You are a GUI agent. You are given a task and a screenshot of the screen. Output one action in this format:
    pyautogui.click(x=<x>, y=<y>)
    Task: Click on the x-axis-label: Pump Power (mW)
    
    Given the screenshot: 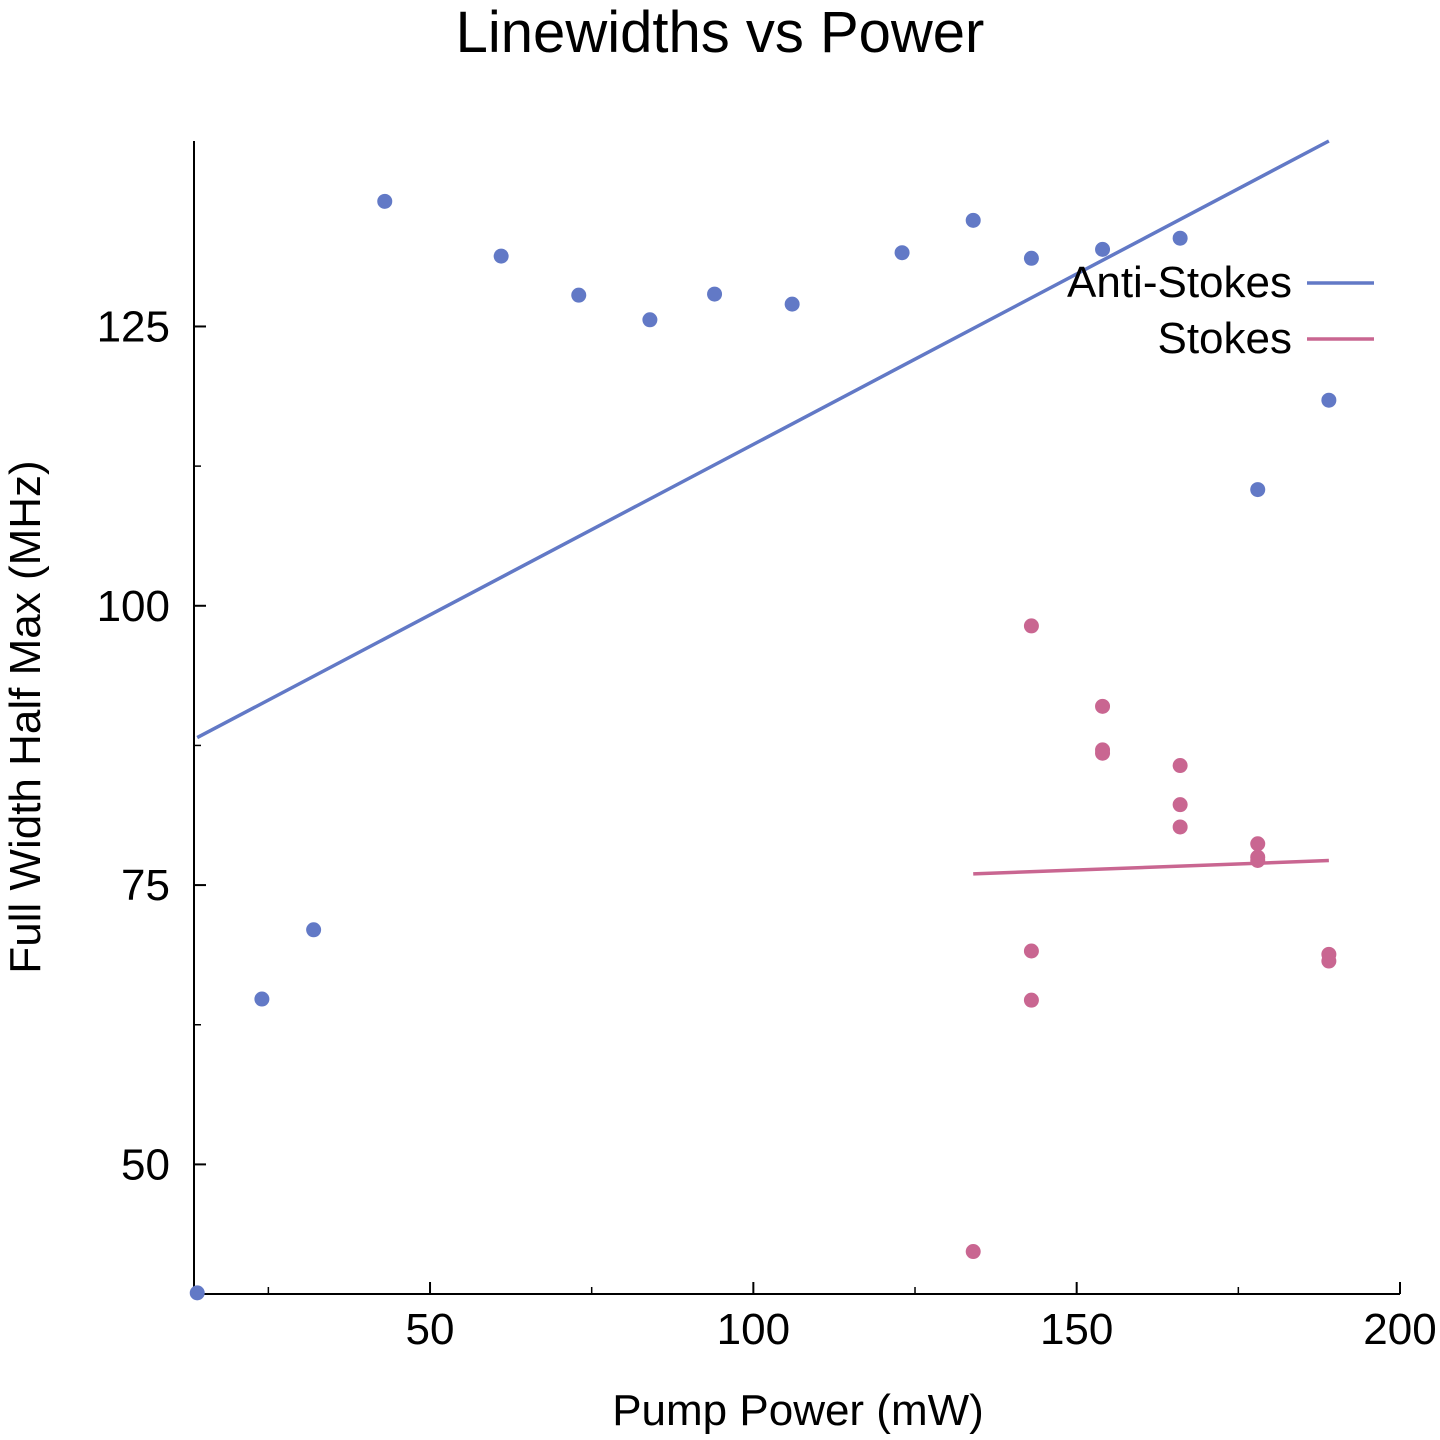 What is the action you would take?
    pyautogui.click(x=798, y=1410)
    